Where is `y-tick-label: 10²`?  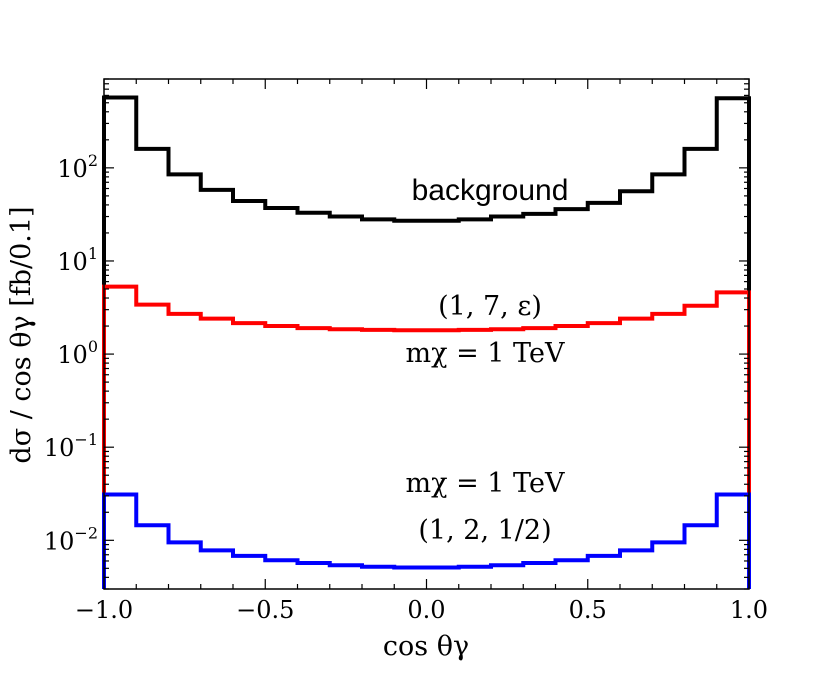 y-tick-label: 10² is located at coordinates (77, 167).